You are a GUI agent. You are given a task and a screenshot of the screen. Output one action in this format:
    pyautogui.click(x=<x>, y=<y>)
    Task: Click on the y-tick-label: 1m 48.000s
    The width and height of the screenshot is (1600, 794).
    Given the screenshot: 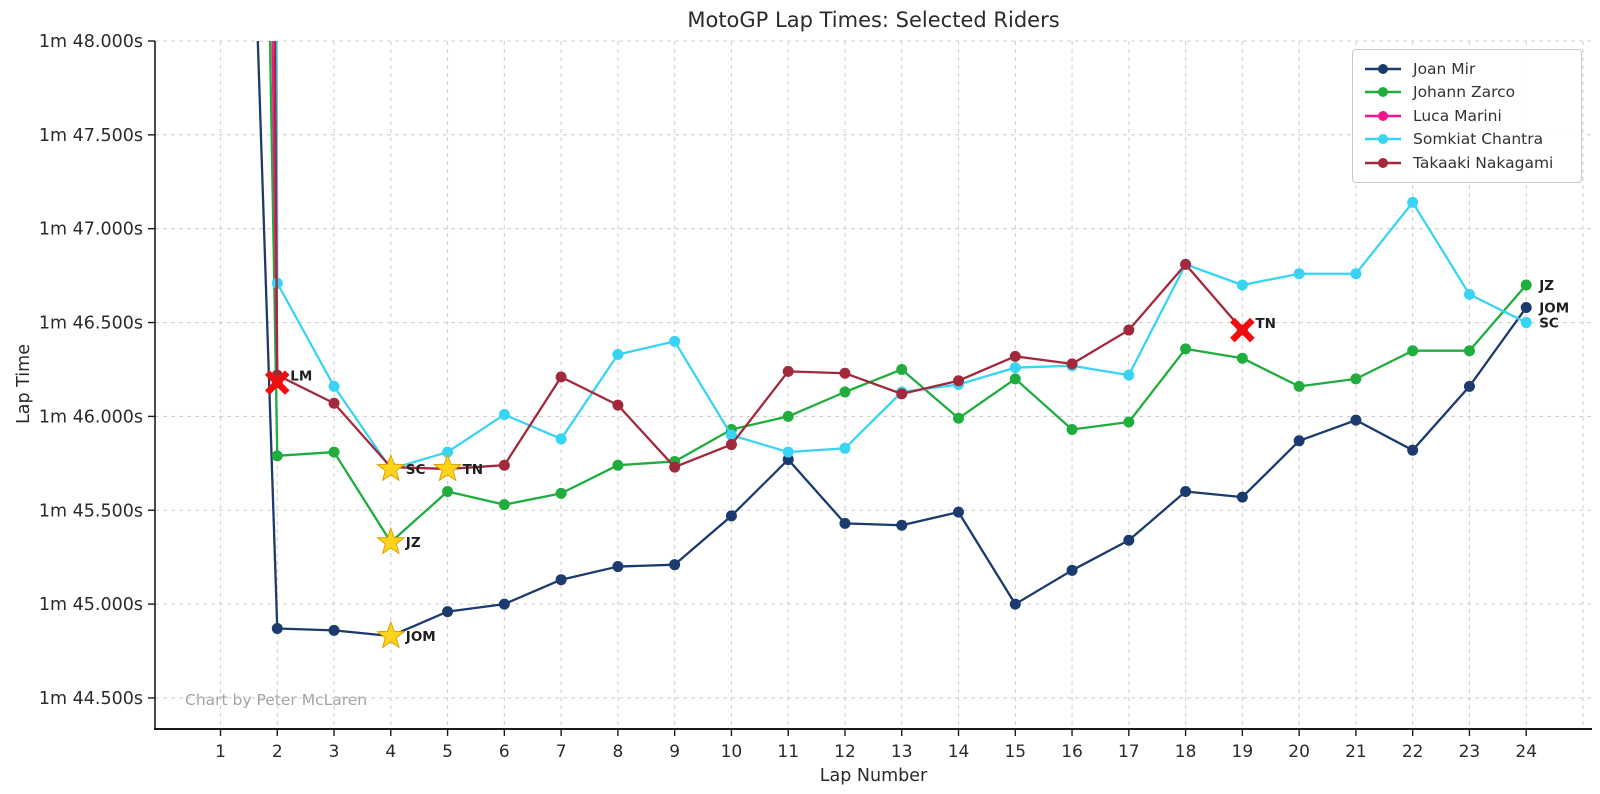 What is the action you would take?
    pyautogui.click(x=91, y=42)
    